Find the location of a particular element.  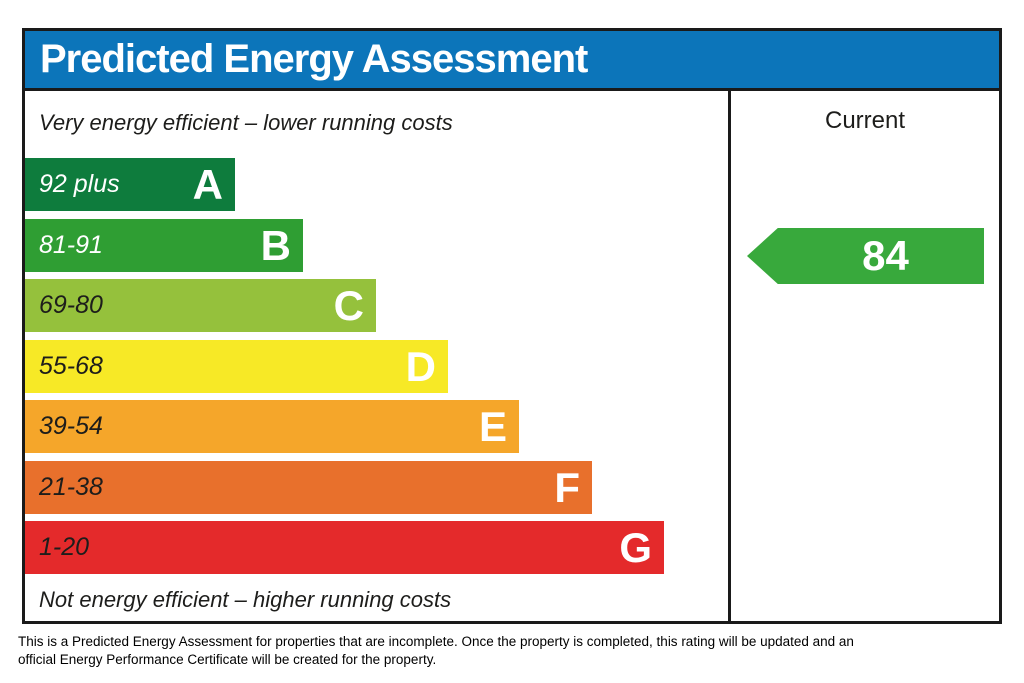

band-range-label: 55-68 is located at coordinates (71, 366).